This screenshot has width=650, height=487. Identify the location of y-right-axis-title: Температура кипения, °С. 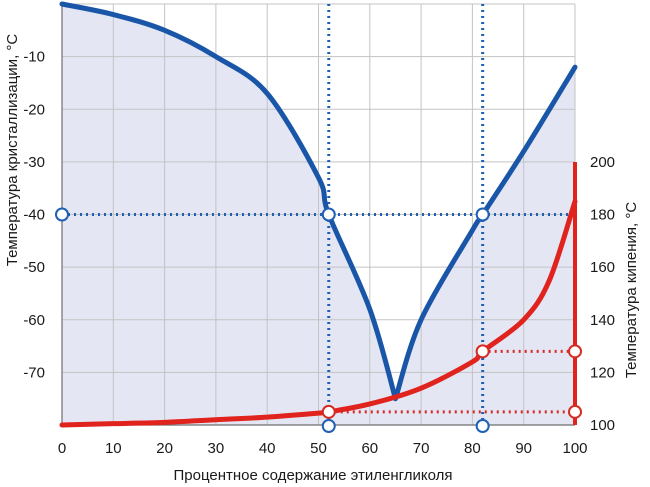
(631, 290).